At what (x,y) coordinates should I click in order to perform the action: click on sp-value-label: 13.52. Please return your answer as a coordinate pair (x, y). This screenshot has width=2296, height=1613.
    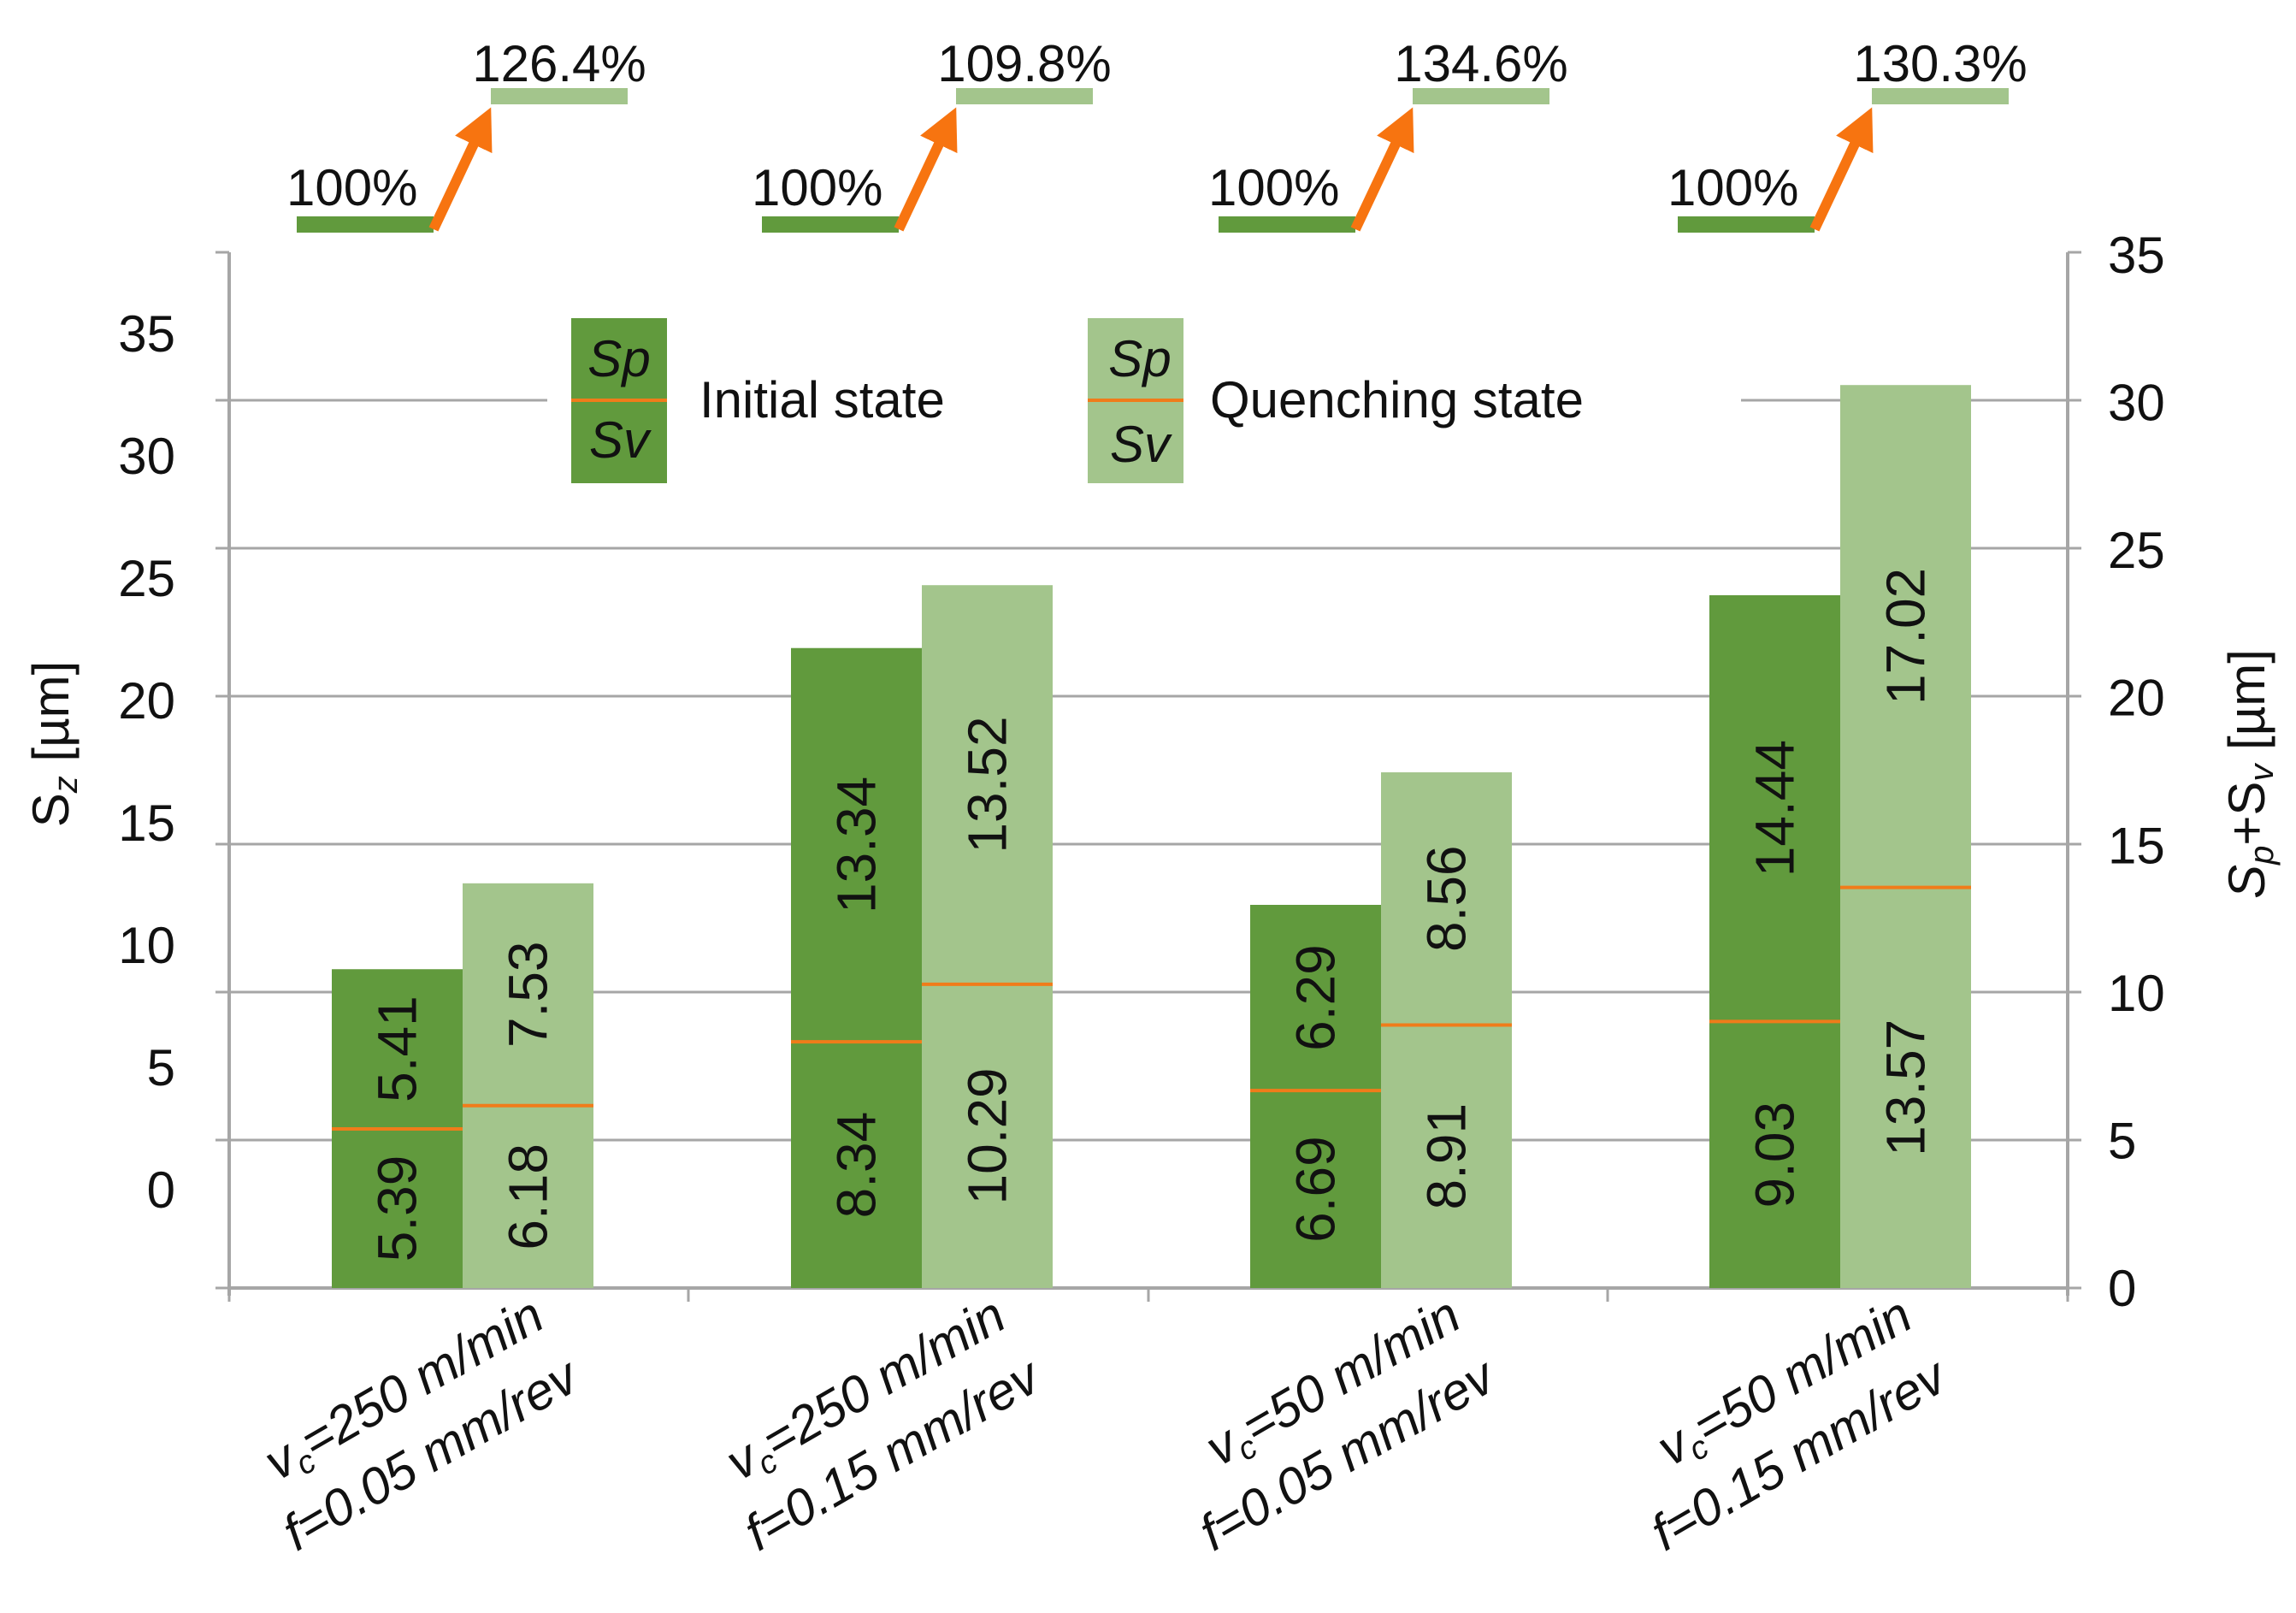
    Looking at the image, I should click on (987, 784).